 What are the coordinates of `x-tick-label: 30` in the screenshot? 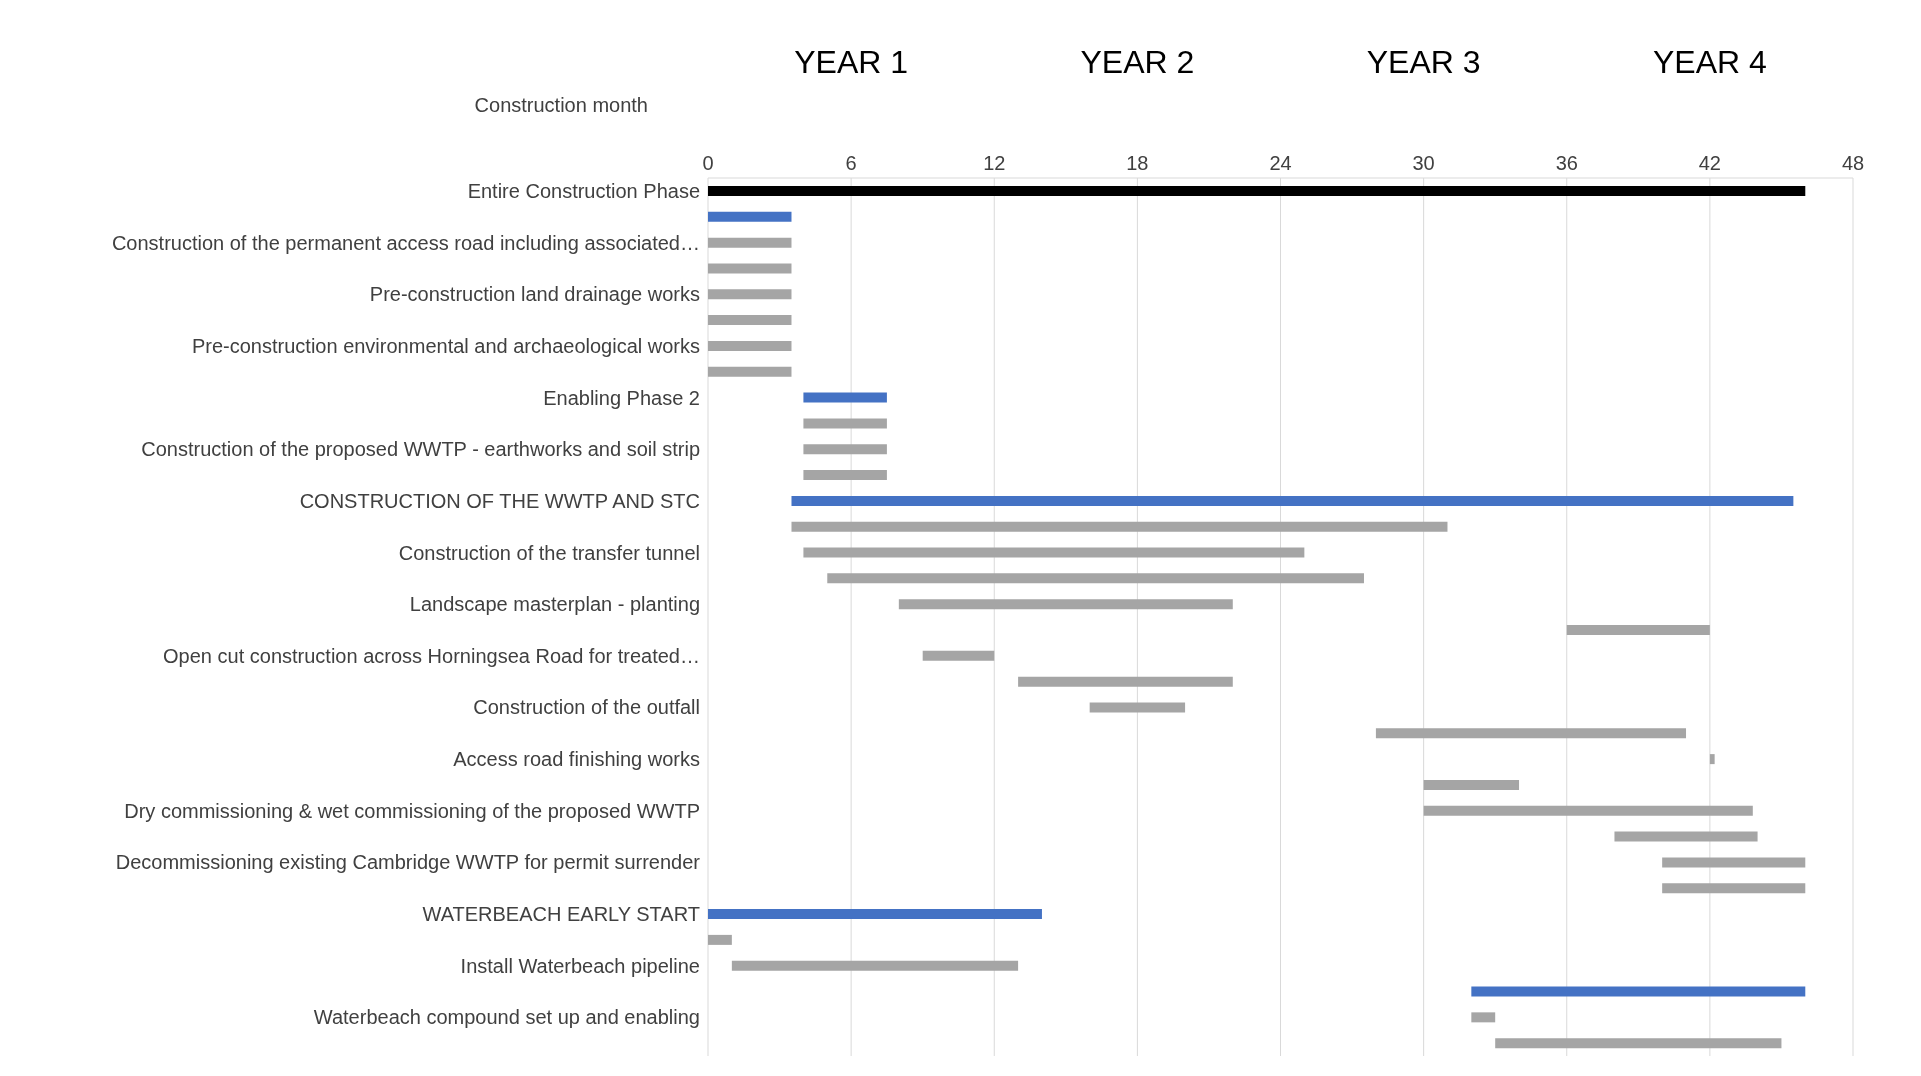 It's located at (1423, 163).